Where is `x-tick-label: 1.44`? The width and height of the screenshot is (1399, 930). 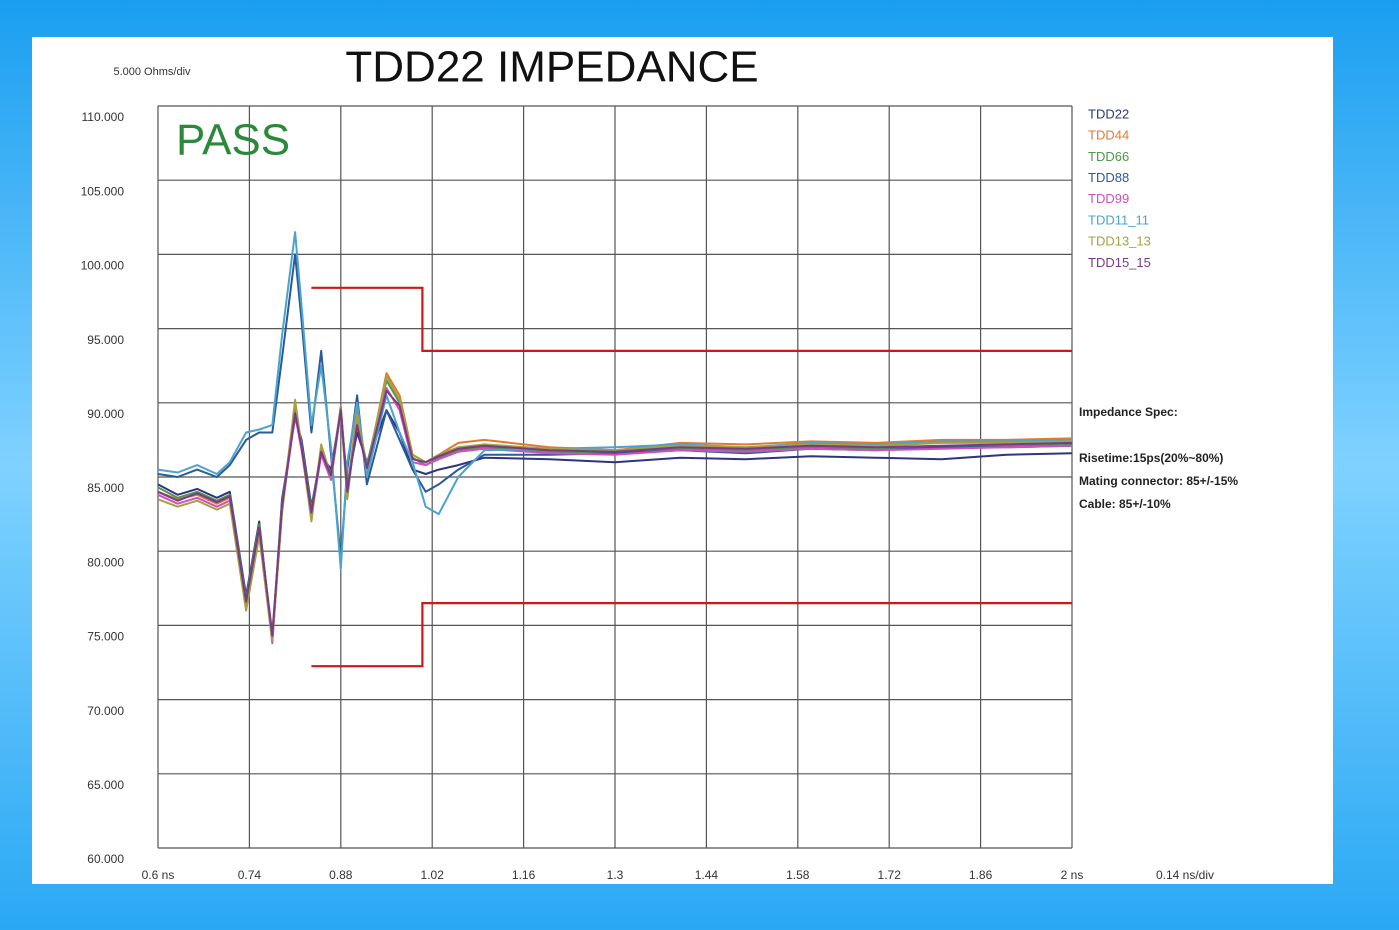
x-tick-label: 1.44 is located at coordinates (707, 875).